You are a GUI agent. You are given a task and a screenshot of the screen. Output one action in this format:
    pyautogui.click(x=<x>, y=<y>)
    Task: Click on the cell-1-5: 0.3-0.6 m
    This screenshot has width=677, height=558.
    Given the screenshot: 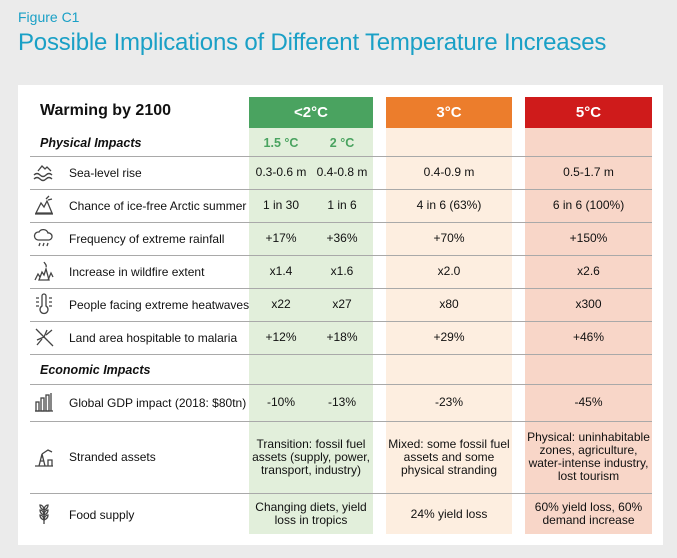 What is the action you would take?
    pyautogui.click(x=281, y=172)
    